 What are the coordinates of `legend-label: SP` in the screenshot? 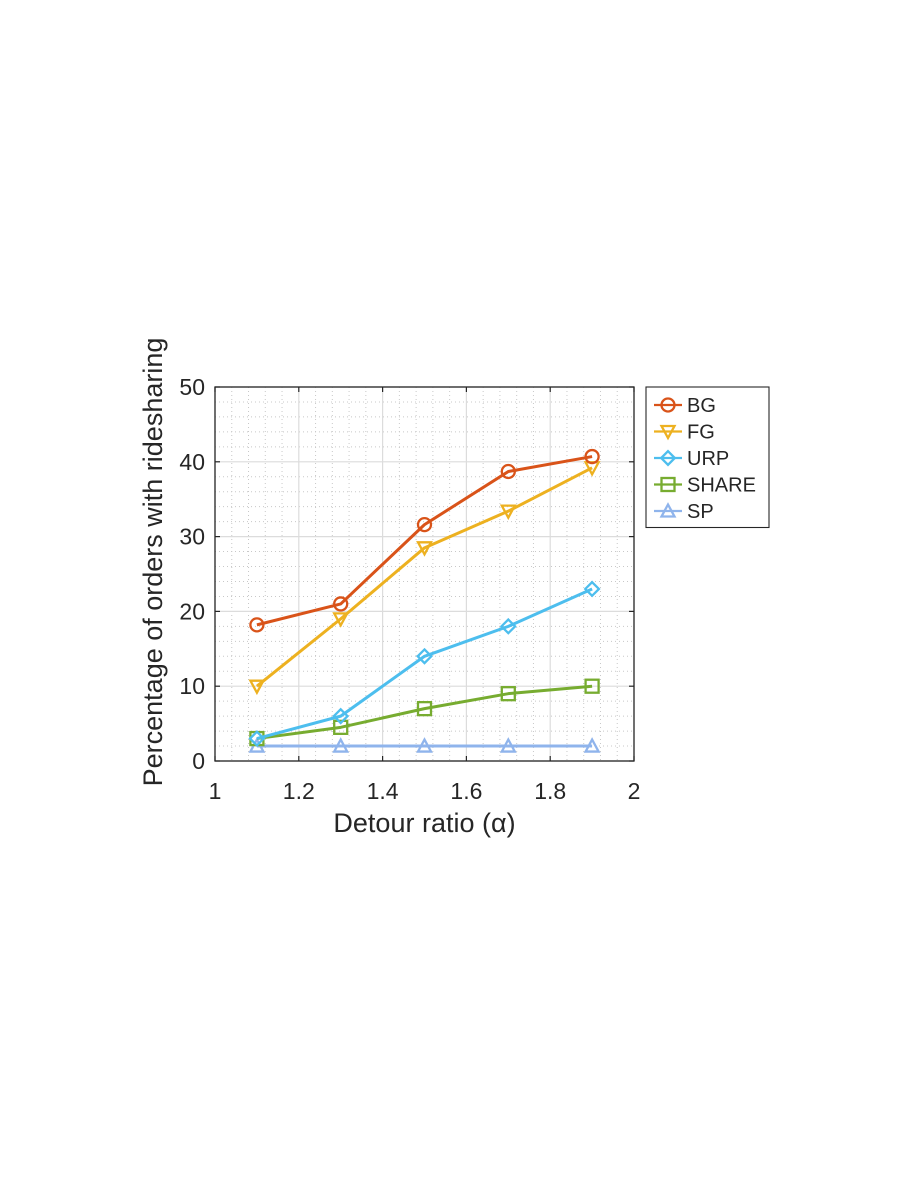 It's located at (700, 512).